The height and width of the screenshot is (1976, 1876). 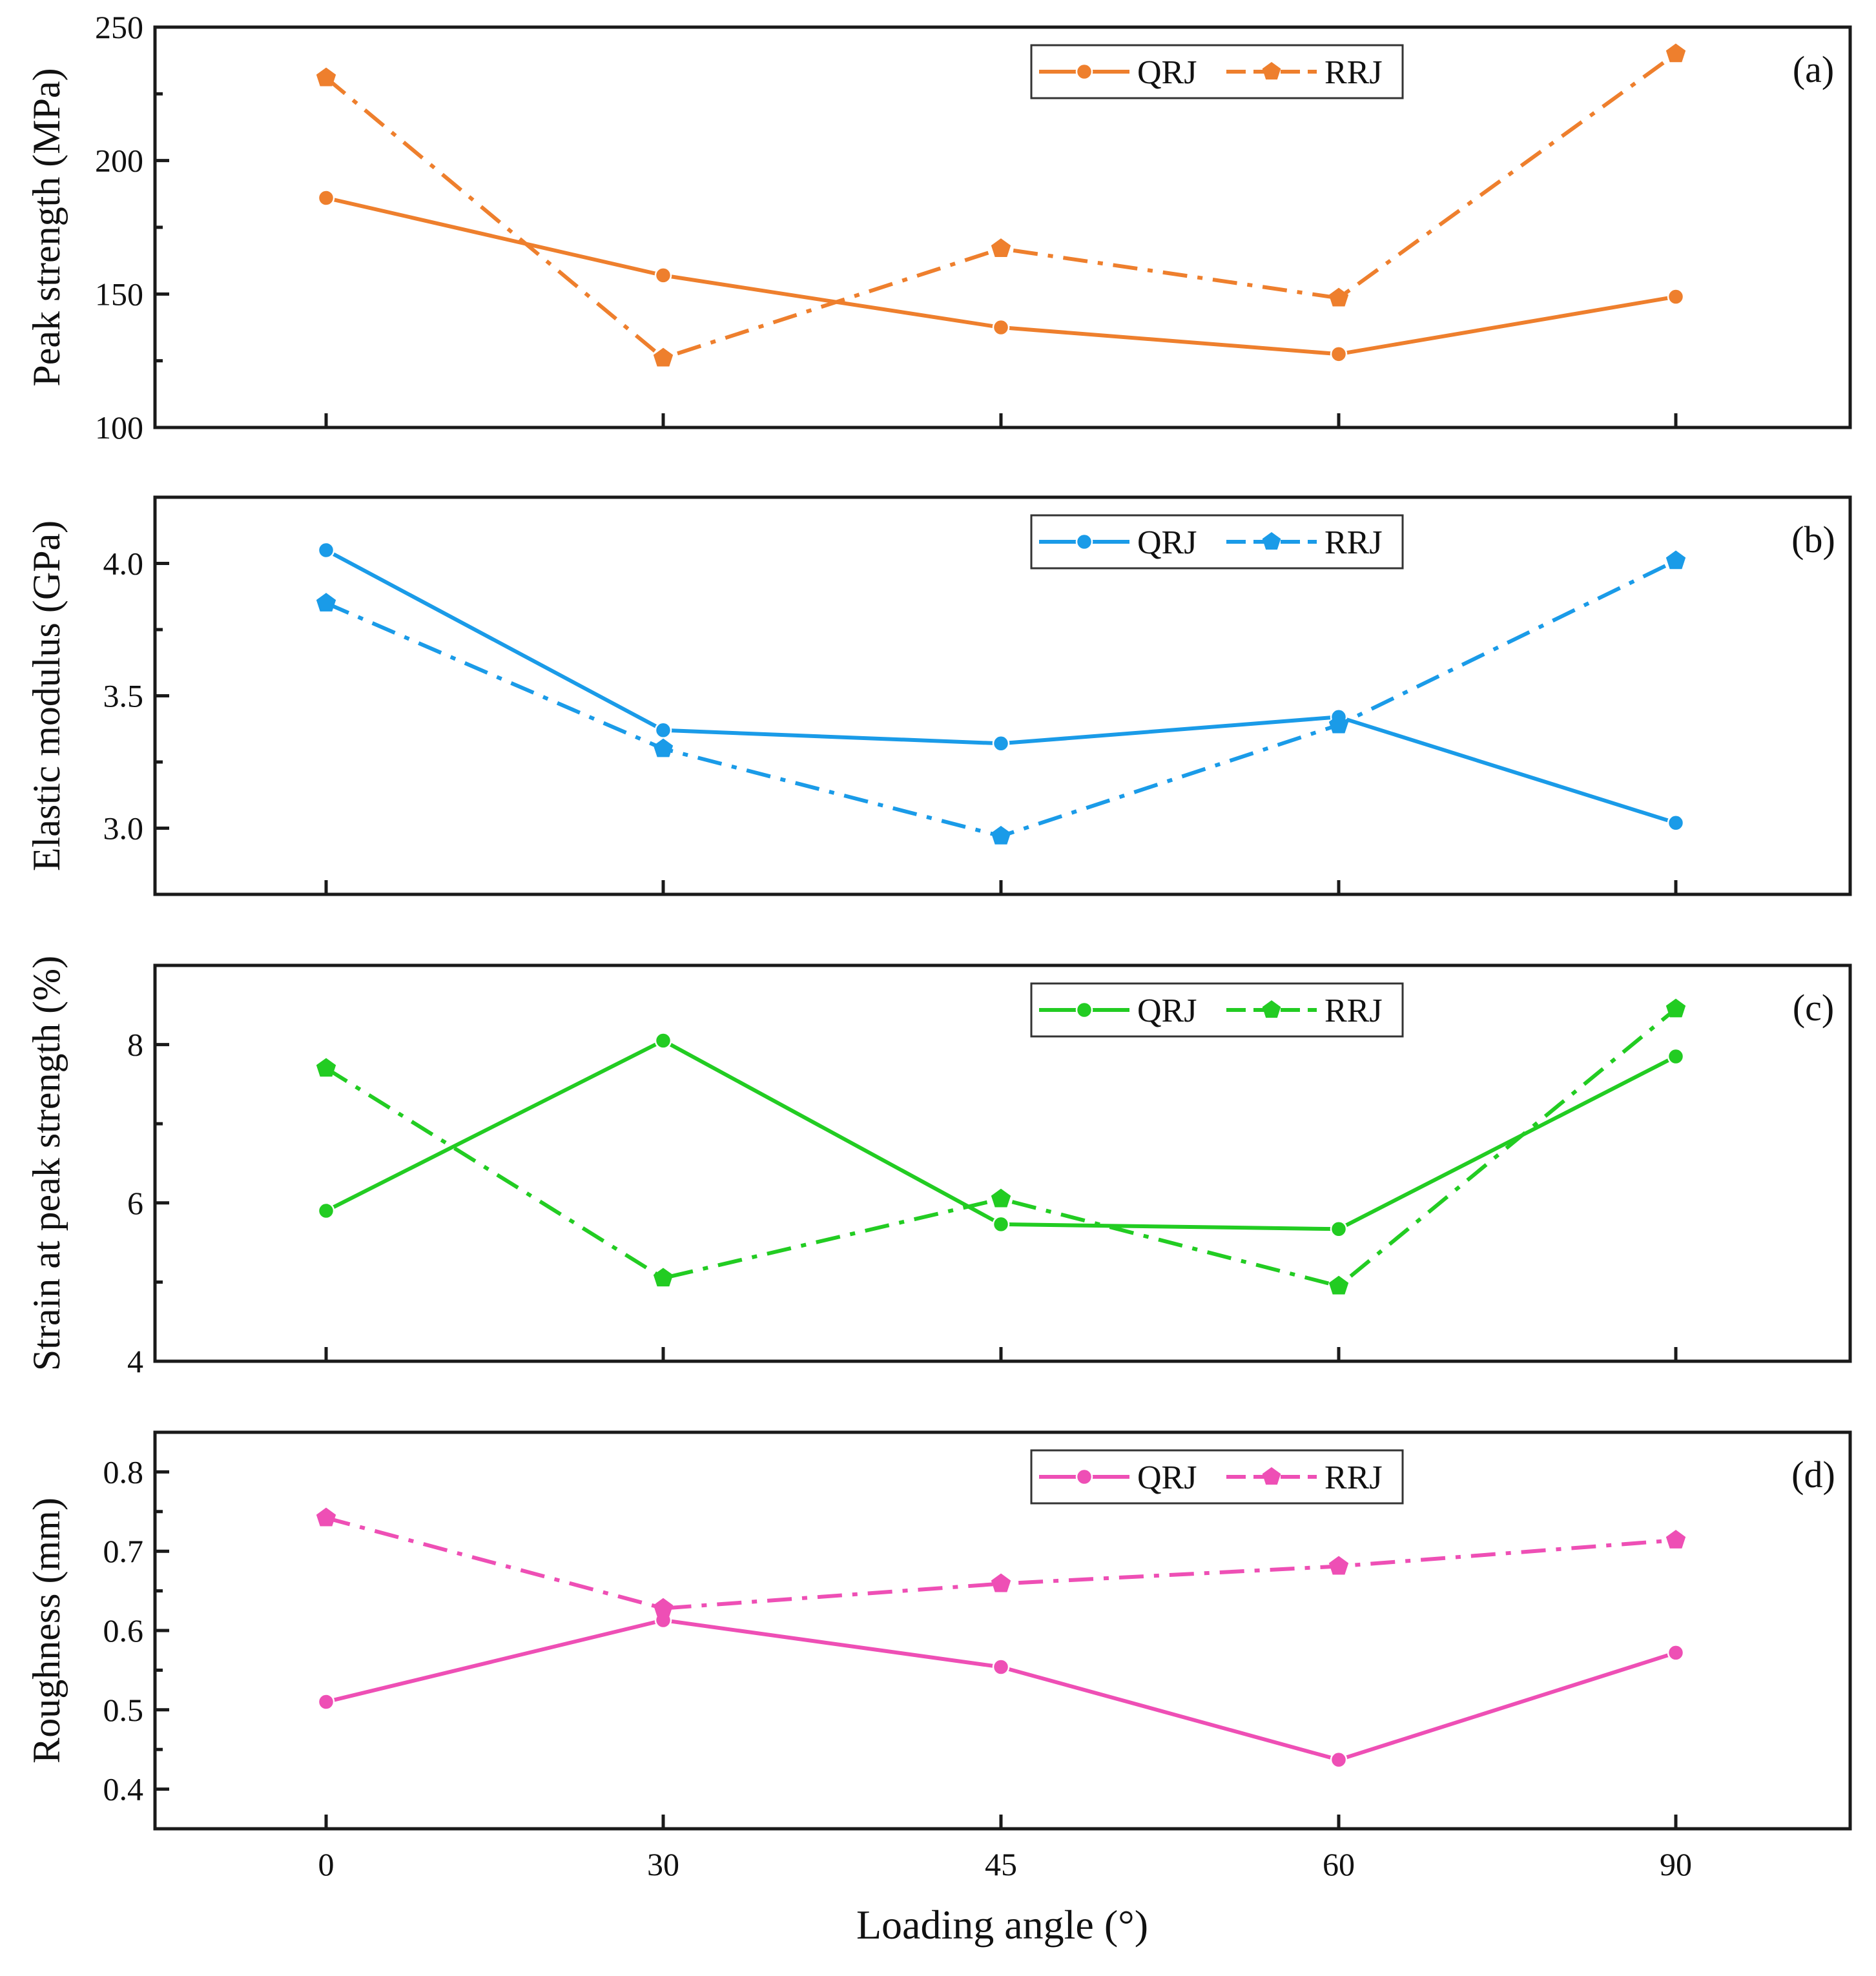 What do you see at coordinates (123, 1472) in the screenshot?
I see `y-tick-label: 0.8` at bounding box center [123, 1472].